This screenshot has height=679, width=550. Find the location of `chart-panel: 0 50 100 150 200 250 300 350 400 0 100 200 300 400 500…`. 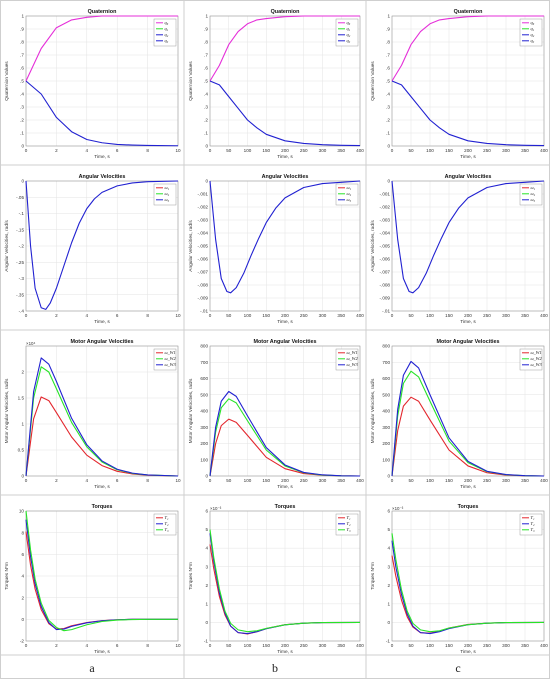

chart-panel: 0 50 100 150 200 250 300 350 400 0 100 200 300 400 500… is located at coordinates (276, 414).